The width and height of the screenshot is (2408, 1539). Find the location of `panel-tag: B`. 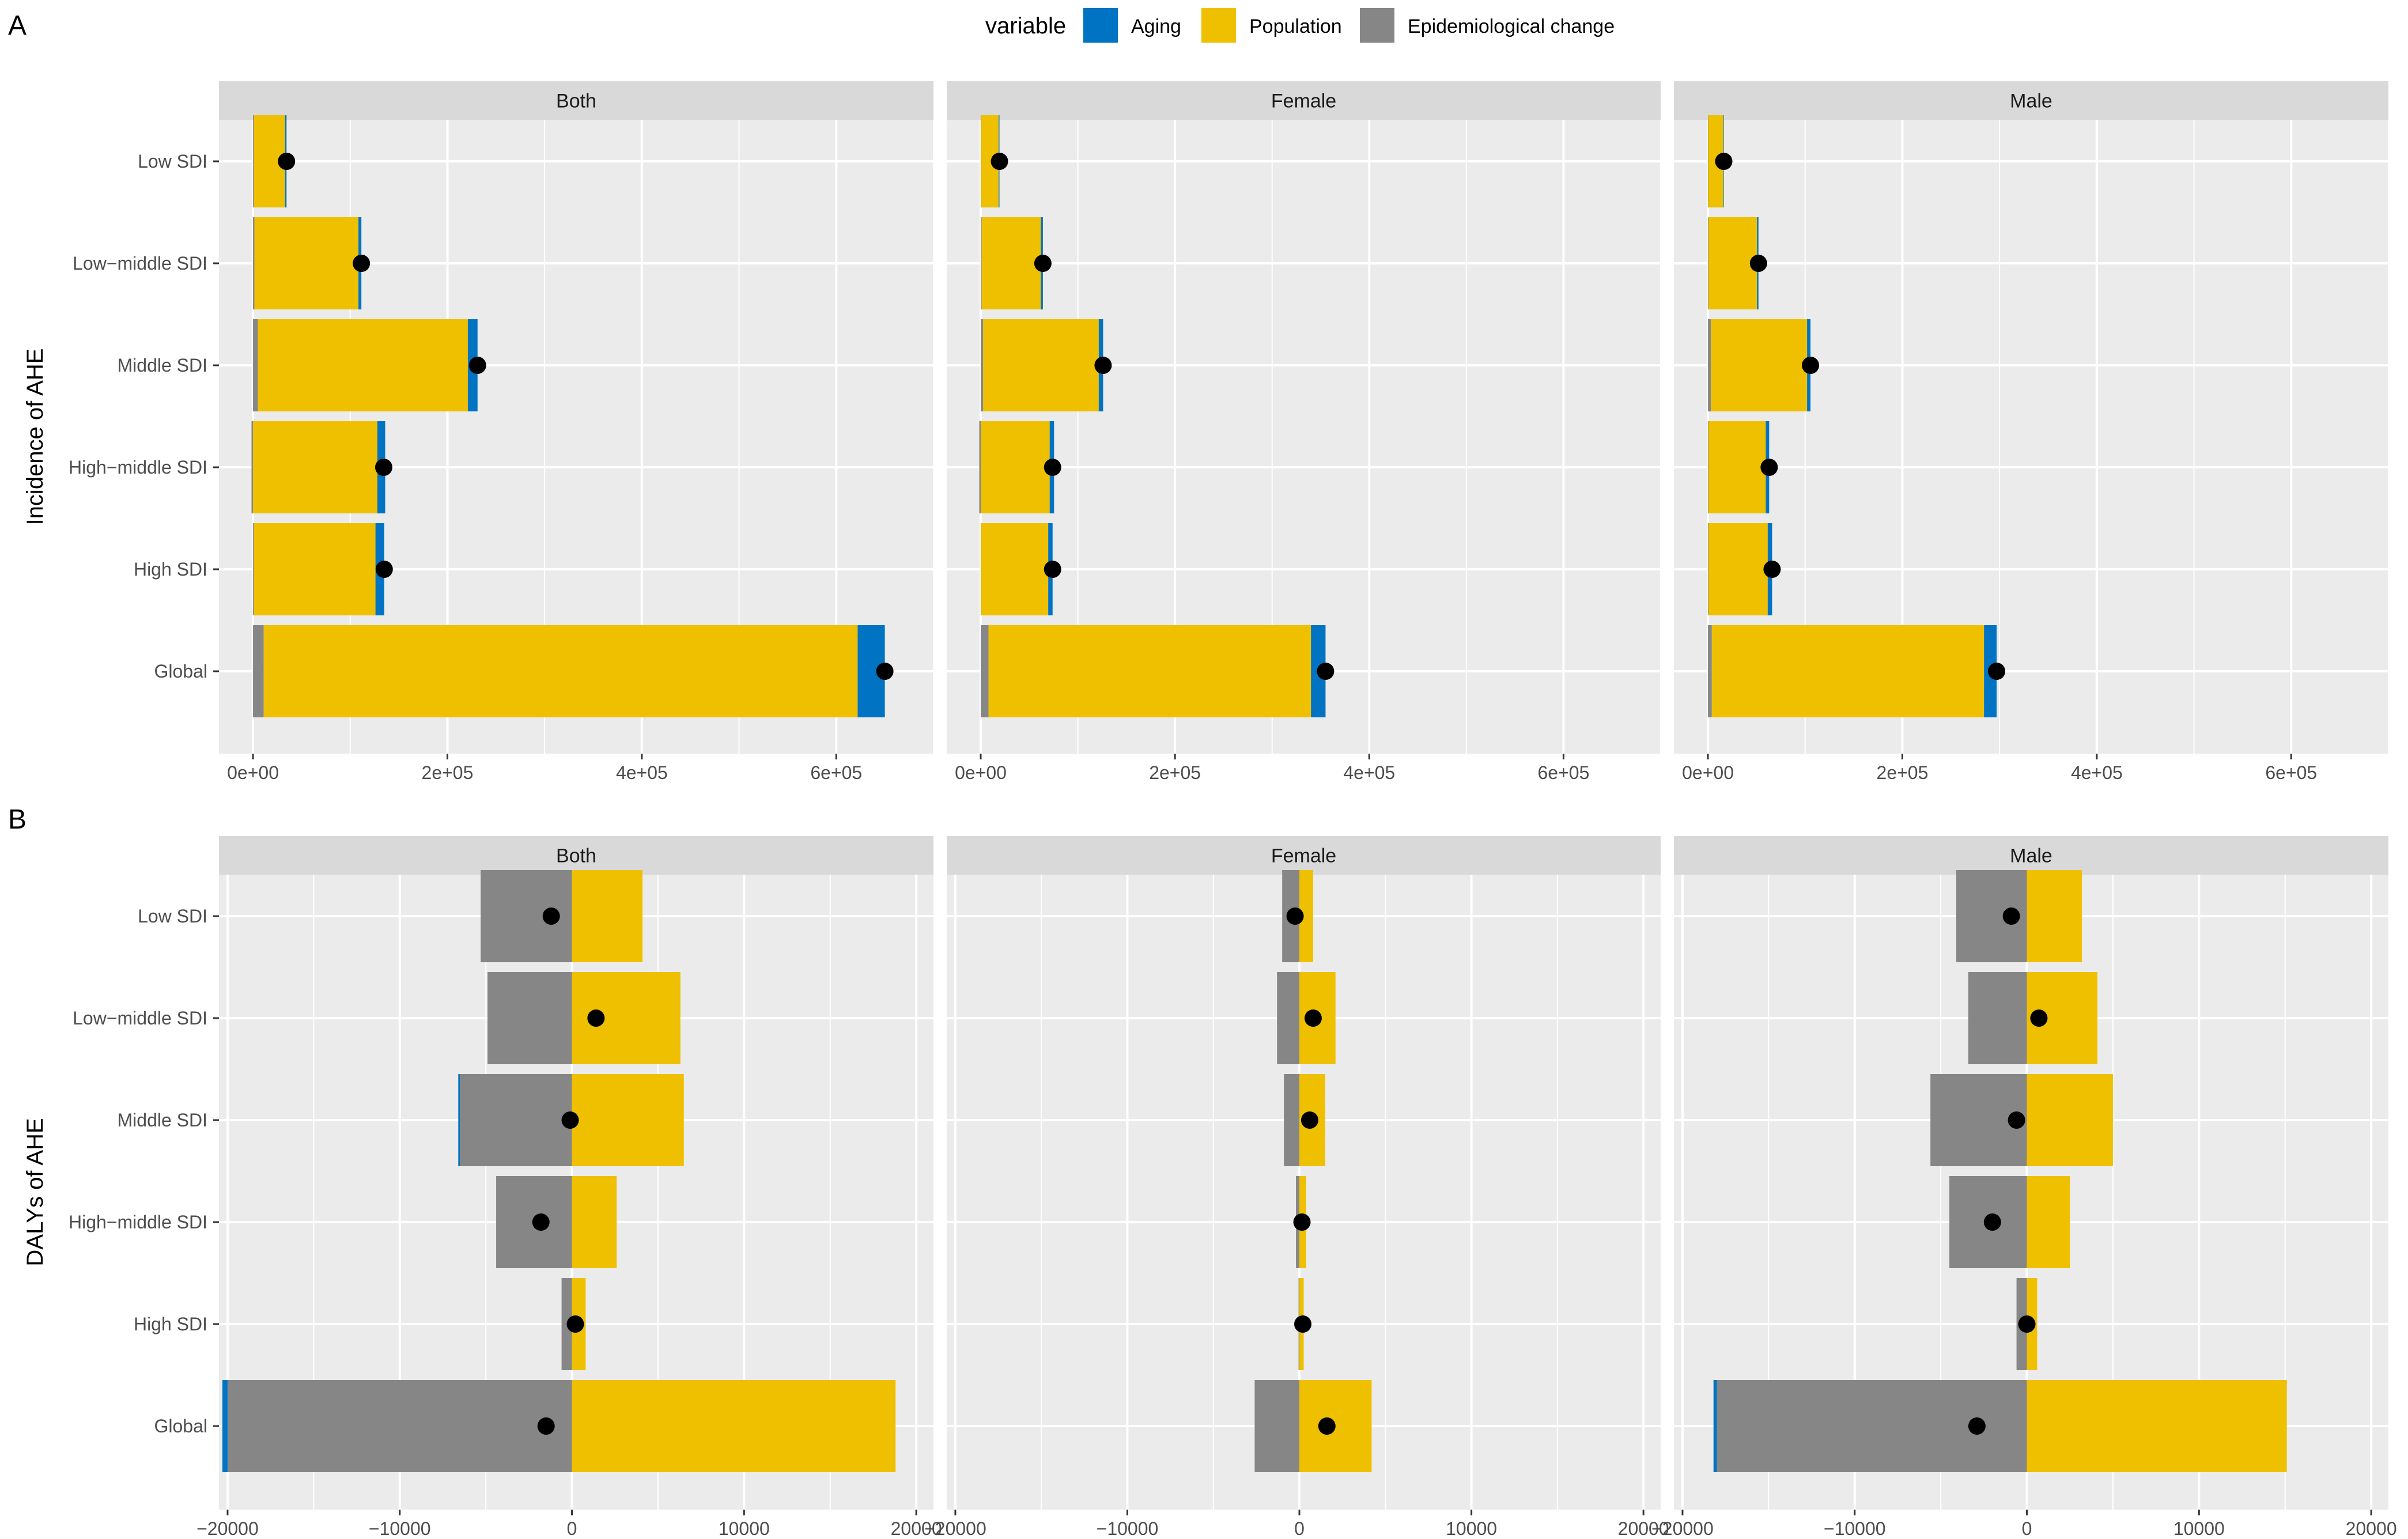

panel-tag: B is located at coordinates (17, 819).